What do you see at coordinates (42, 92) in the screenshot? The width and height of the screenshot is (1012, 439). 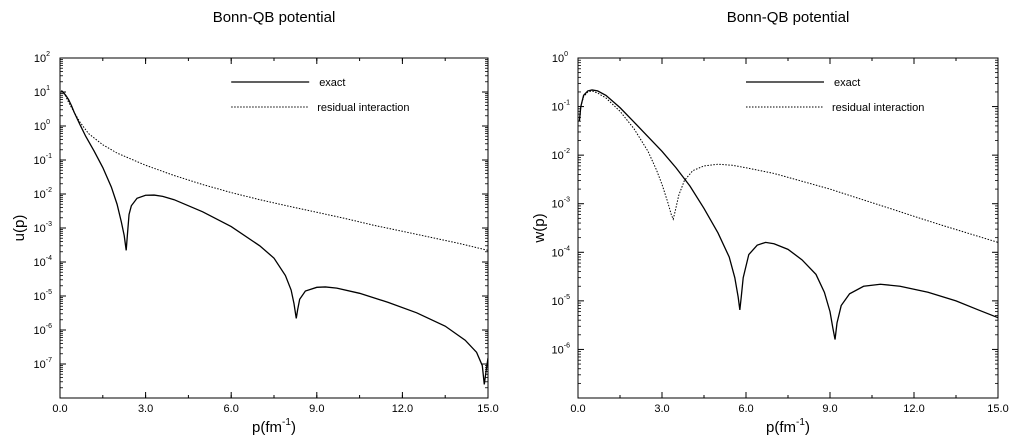 I see `y-tick-label: 10¹` at bounding box center [42, 92].